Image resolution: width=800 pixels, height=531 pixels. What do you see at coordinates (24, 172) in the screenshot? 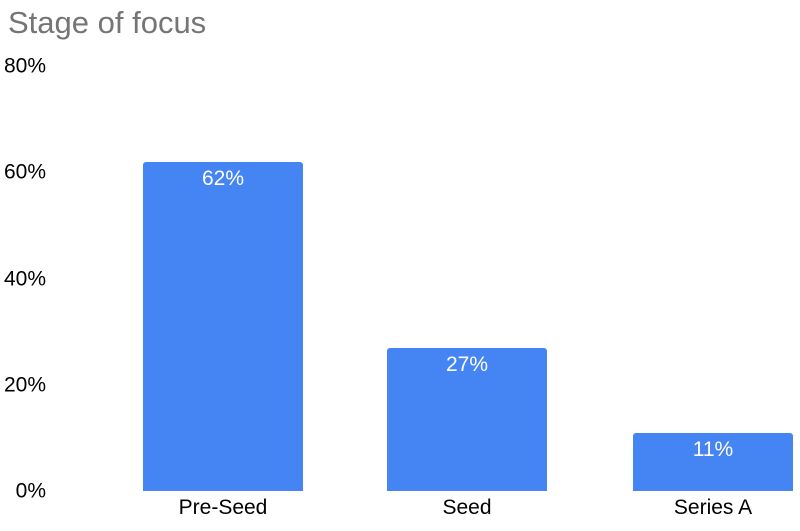
I see `y-axis-tick-label: 60%` at bounding box center [24, 172].